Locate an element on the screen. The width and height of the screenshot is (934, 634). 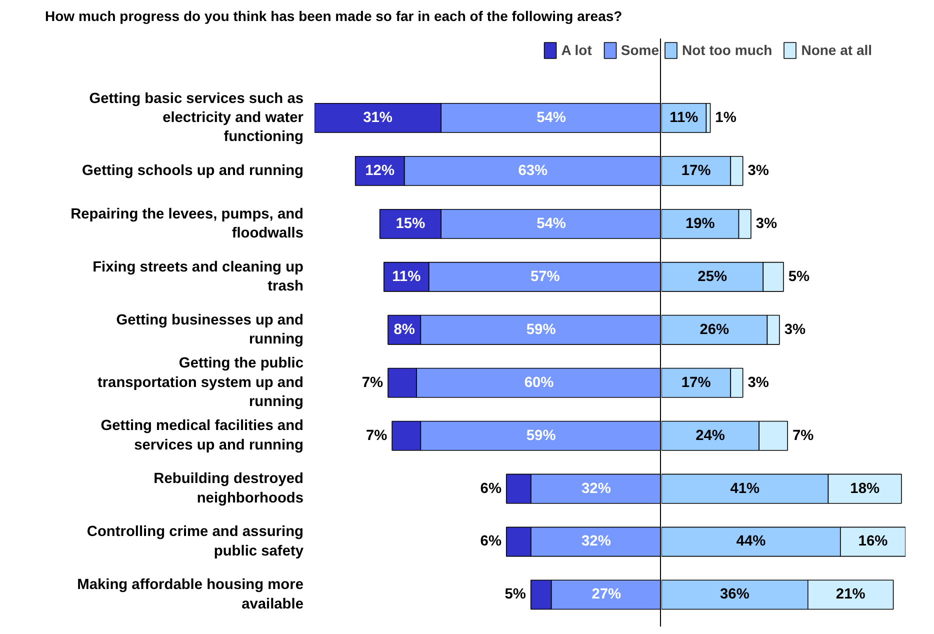
data-label: 36% is located at coordinates (735, 594).